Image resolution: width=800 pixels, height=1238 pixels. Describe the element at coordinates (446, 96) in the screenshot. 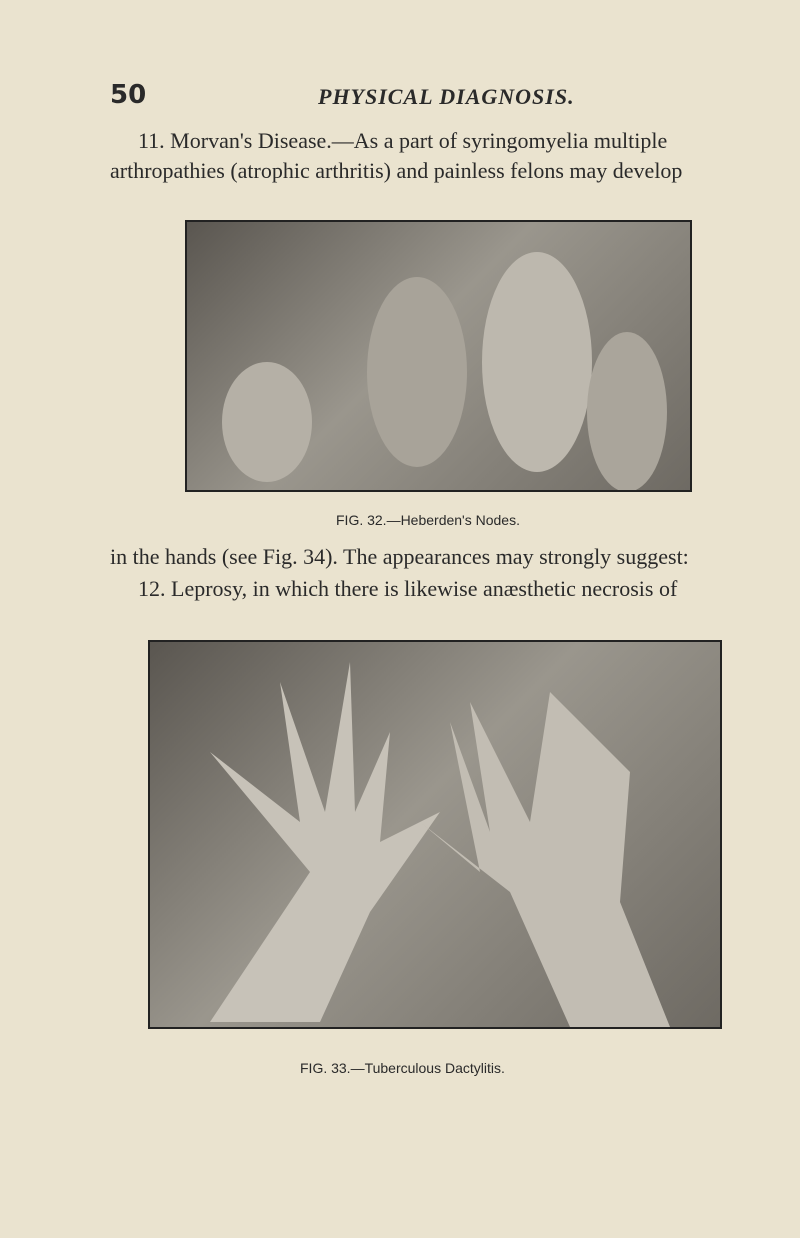

I see `running-head: PHYSICAL DIAGNOSIS.` at that location.